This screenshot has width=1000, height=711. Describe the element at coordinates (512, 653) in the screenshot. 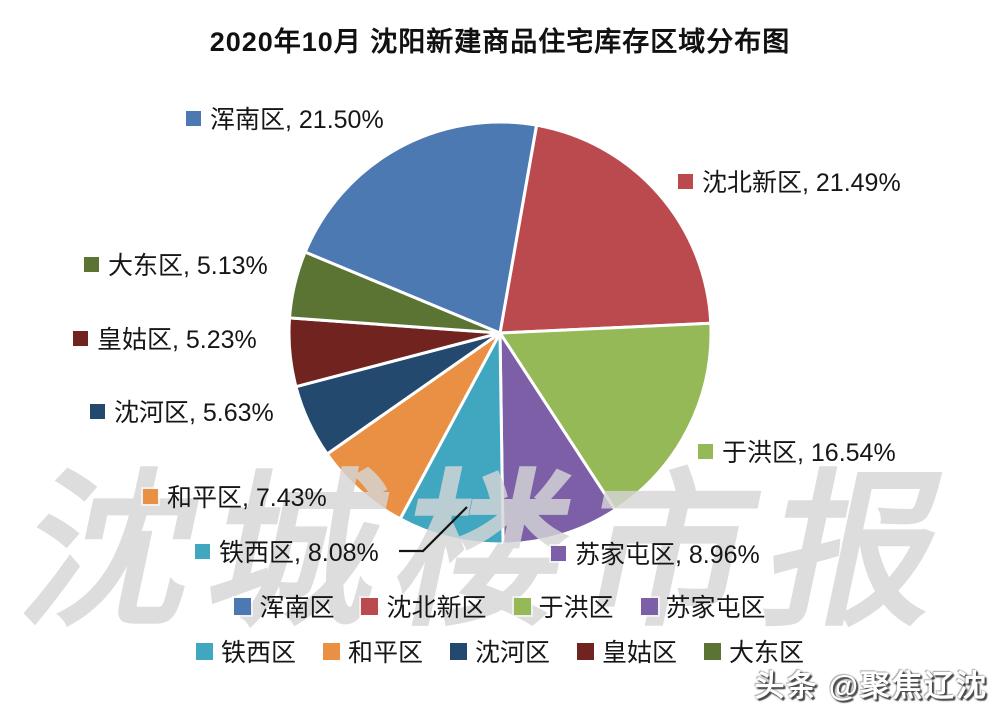

I see `legend-label: 沈河区` at that location.